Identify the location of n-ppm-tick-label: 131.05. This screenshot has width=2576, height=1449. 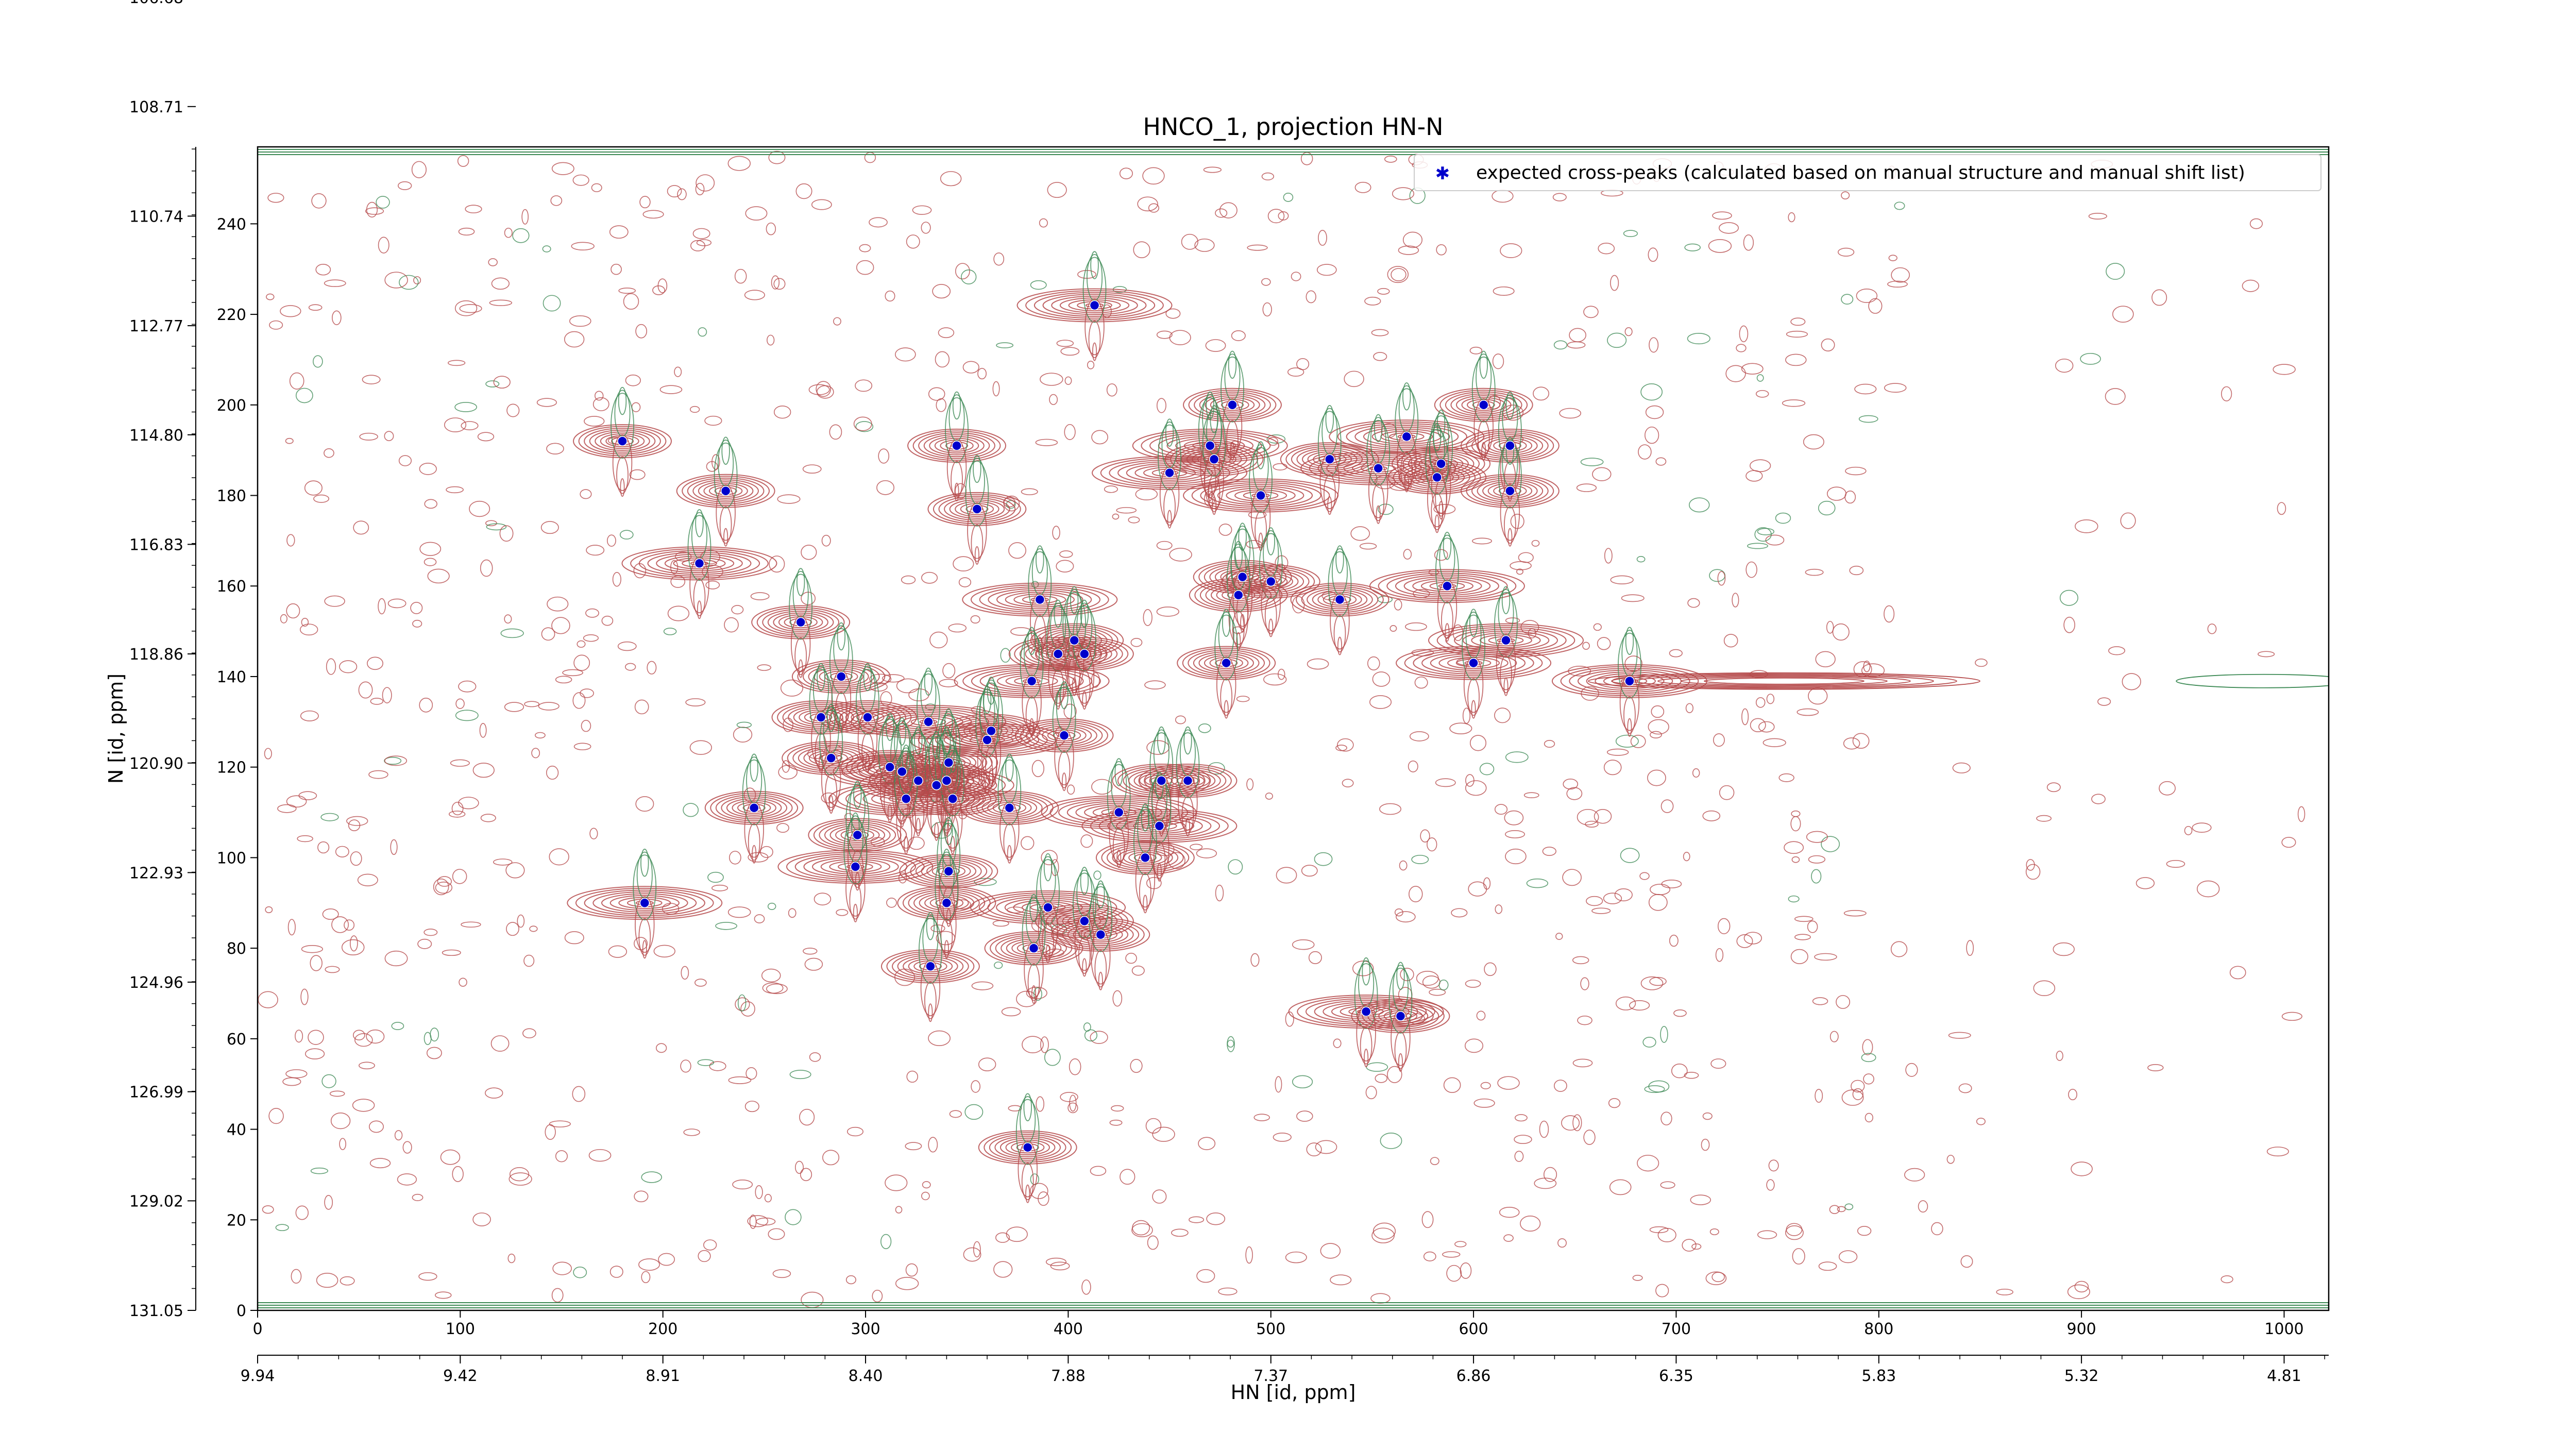
(156, 1311).